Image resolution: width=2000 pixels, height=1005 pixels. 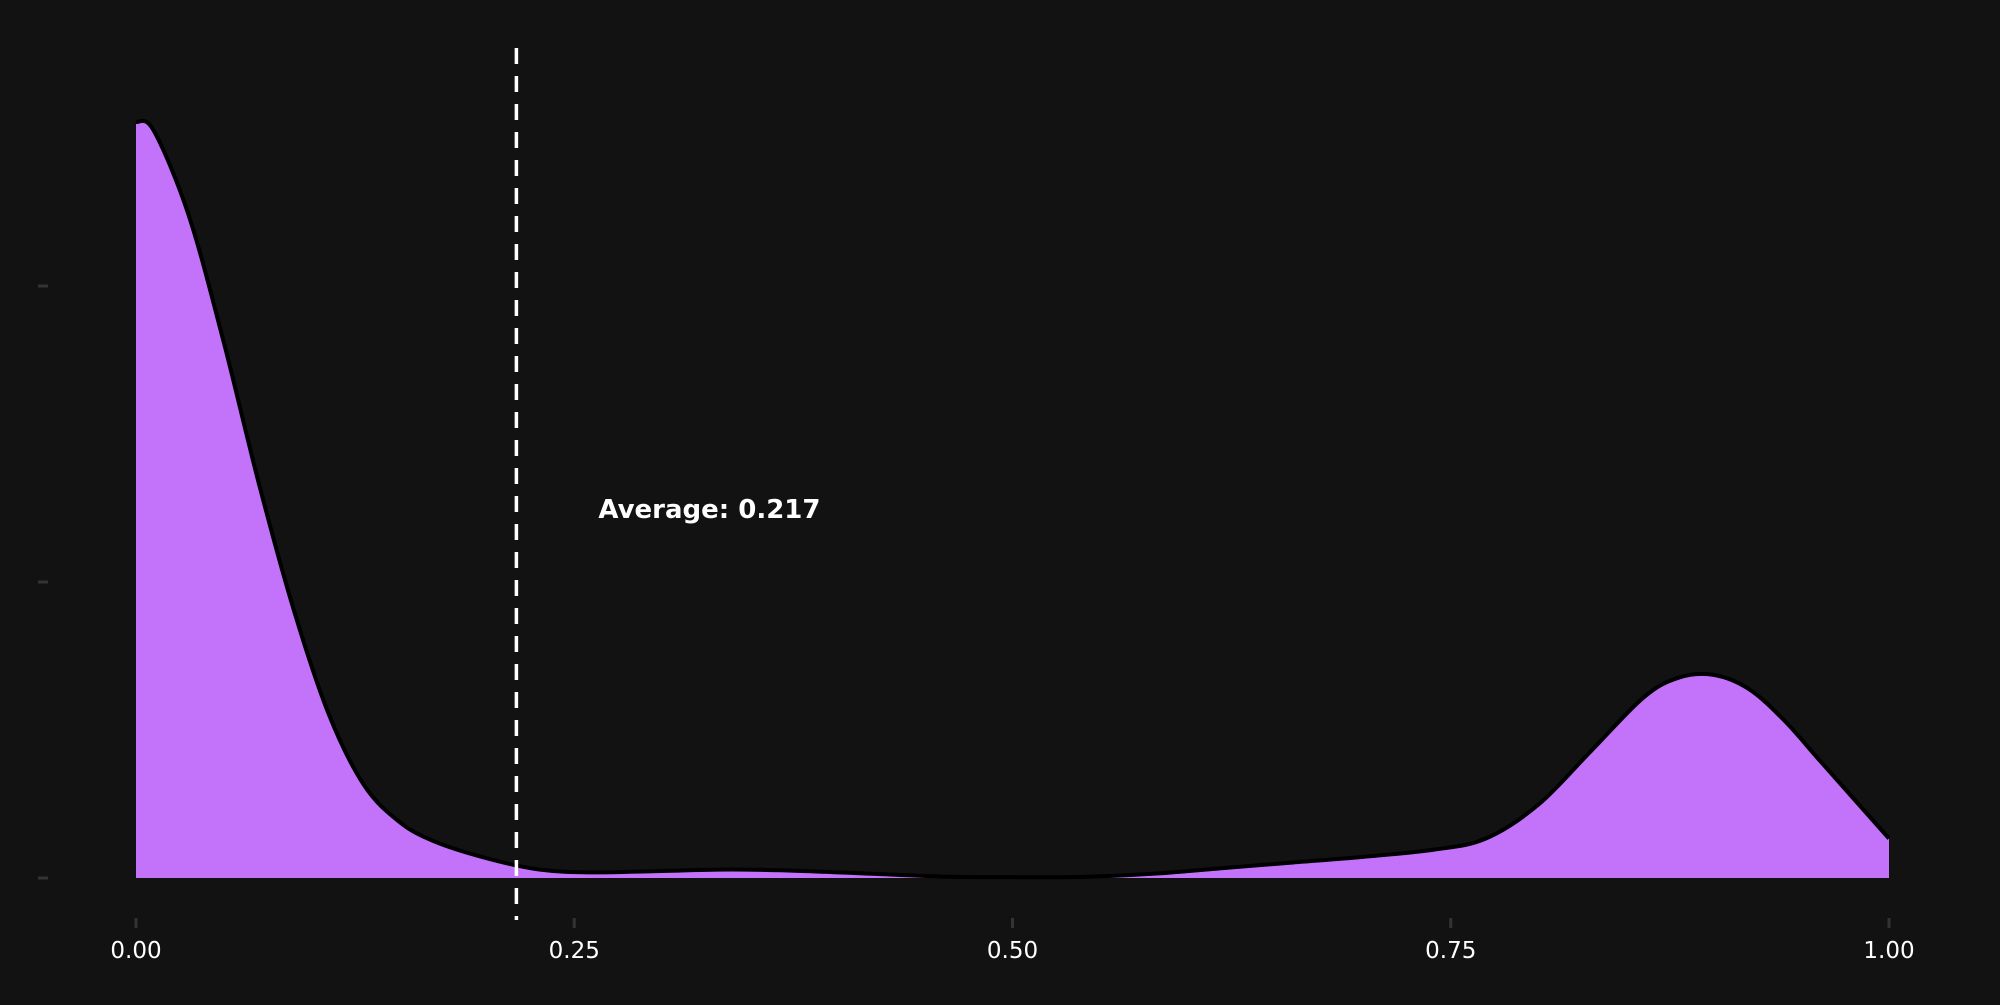 What do you see at coordinates (1450, 951) in the screenshot?
I see `x-tick-label-3: 0.75` at bounding box center [1450, 951].